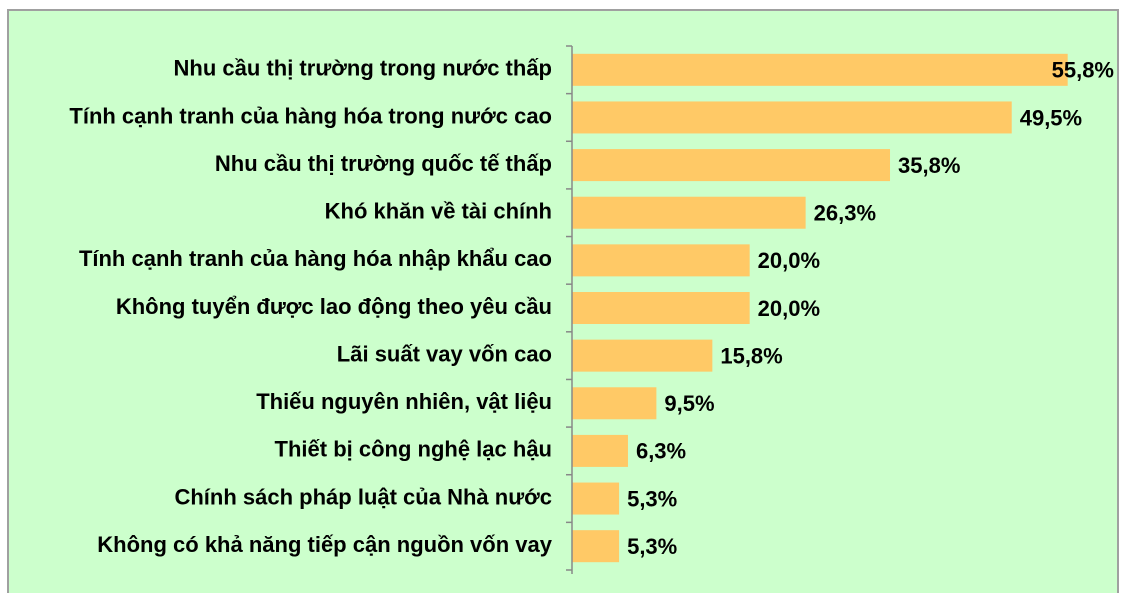 Image resolution: width=1121 pixels, height=593 pixels. I want to click on category-label: Chính sách pháp luật của Nhà nước, so click(363, 496).